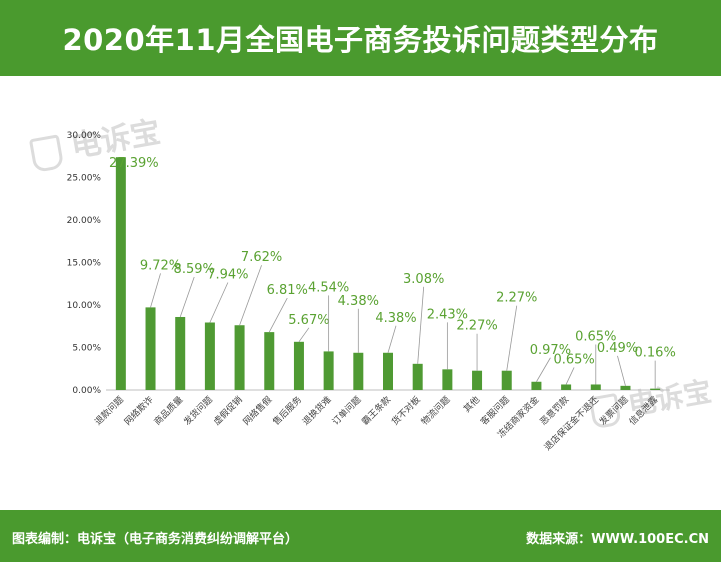 This screenshot has height=562, width=721. Describe the element at coordinates (571, 423) in the screenshot. I see `x-tick-label: 退店保证金不退还` at that location.